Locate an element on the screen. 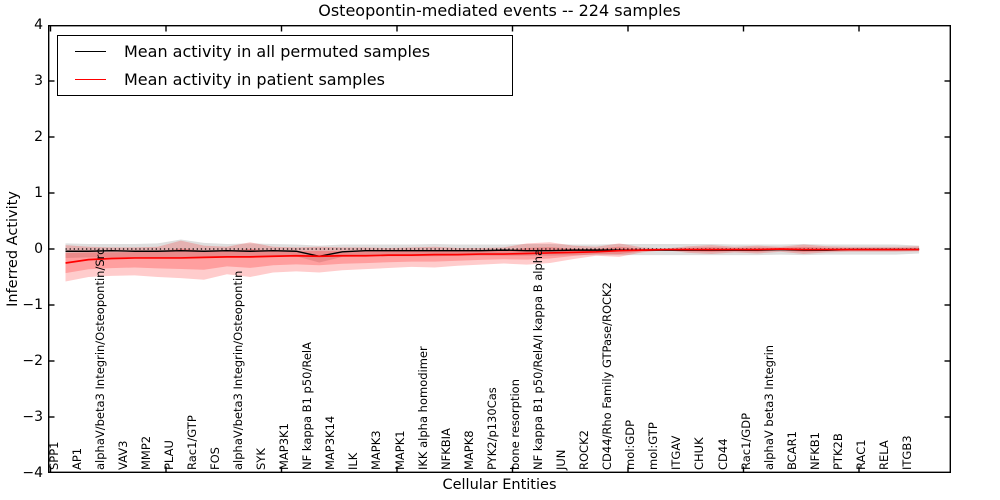 The height and width of the screenshot is (500, 1000). x-category-label: alphaV beta3 Integrin is located at coordinates (768, 407).